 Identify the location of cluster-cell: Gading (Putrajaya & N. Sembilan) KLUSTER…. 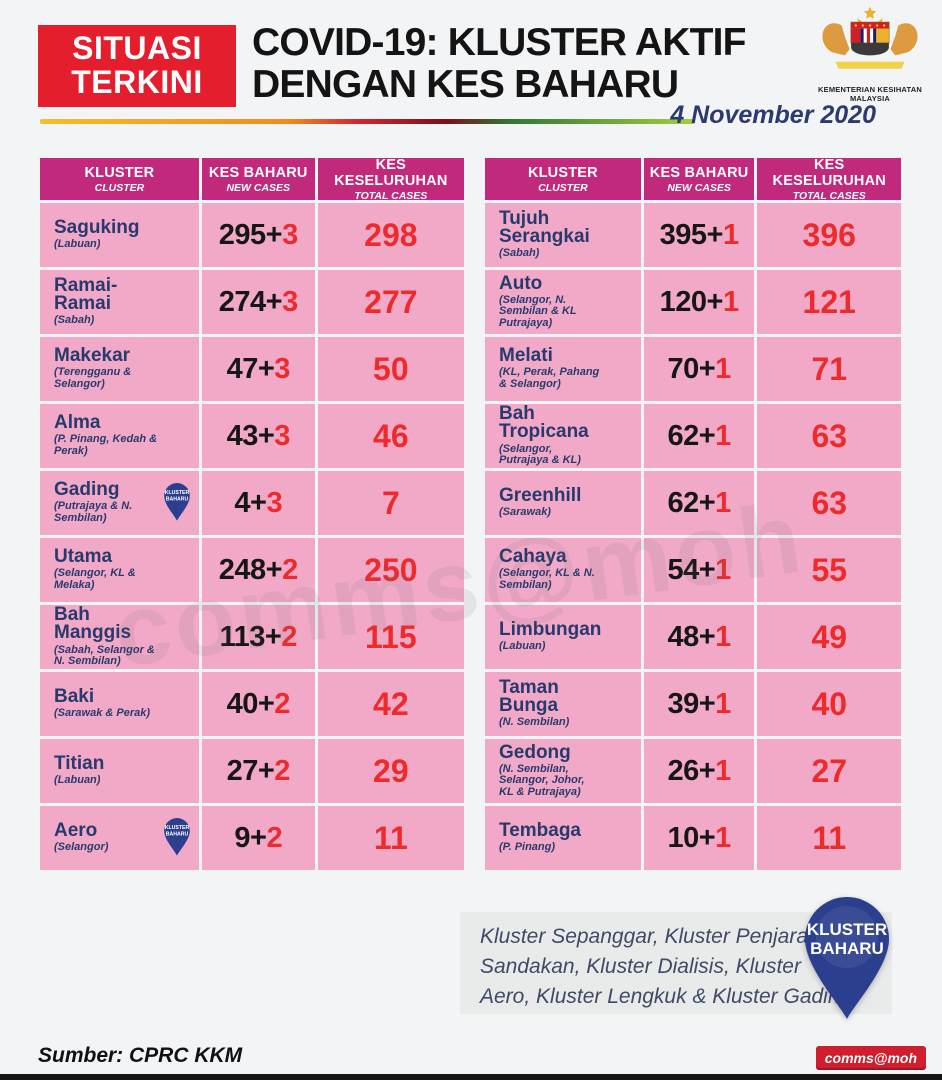
(119, 503).